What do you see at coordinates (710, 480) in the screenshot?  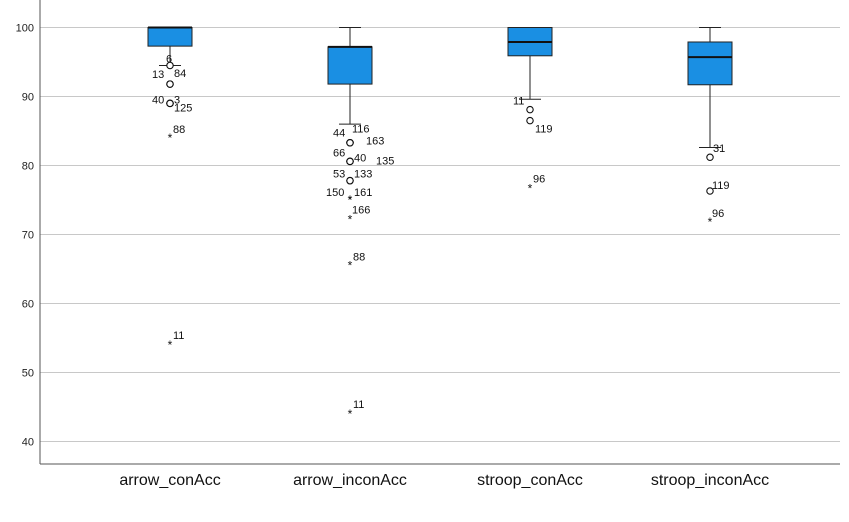 I see `x-tick-label: stroop_inconAcc` at bounding box center [710, 480].